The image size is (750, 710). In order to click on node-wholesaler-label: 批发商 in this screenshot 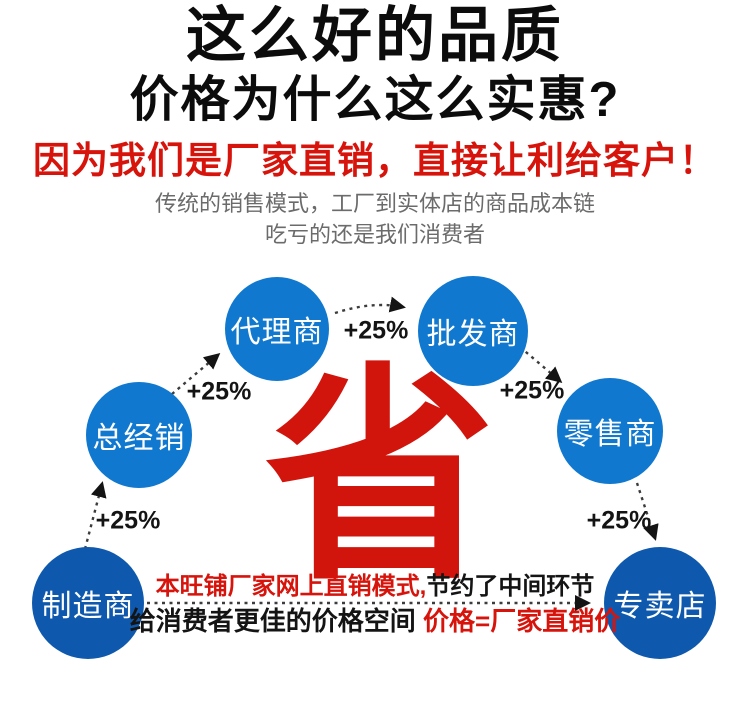, I will do `click(473, 334)`.